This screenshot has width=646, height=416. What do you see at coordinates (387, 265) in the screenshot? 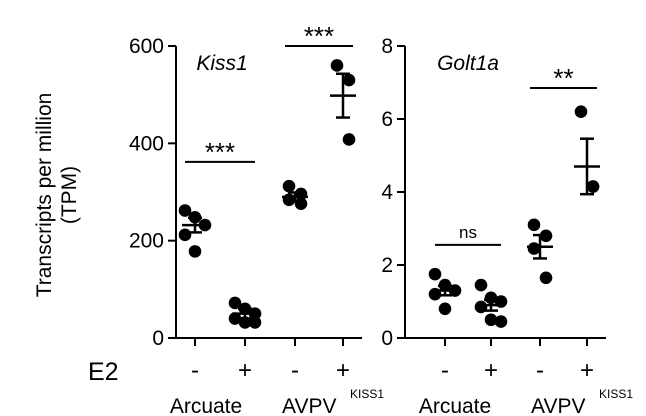
I see `y-tick-label: 2` at bounding box center [387, 265].